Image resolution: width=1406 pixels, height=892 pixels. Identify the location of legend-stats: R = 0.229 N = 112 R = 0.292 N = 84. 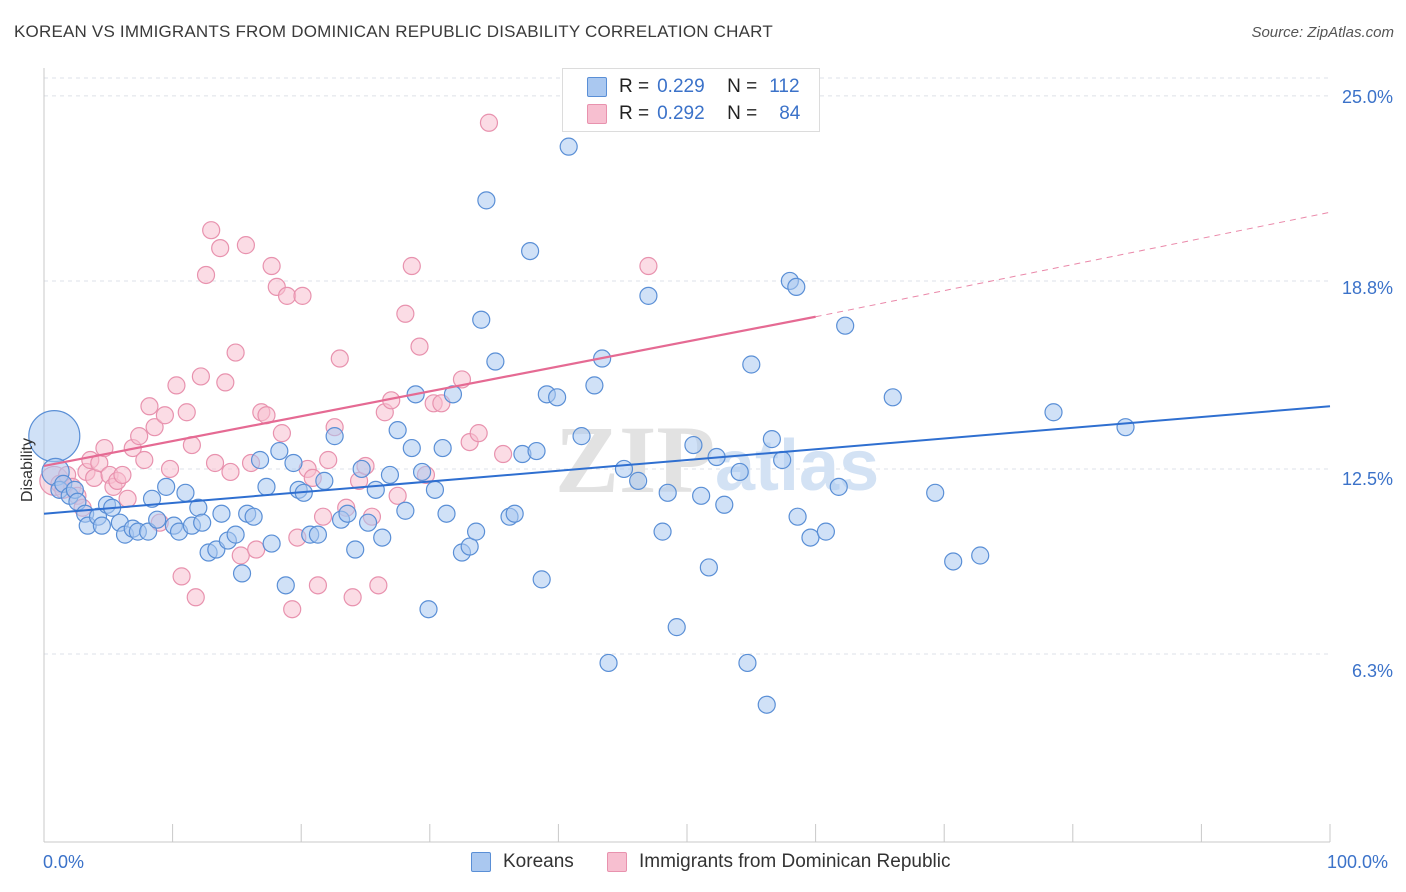
(691, 100).